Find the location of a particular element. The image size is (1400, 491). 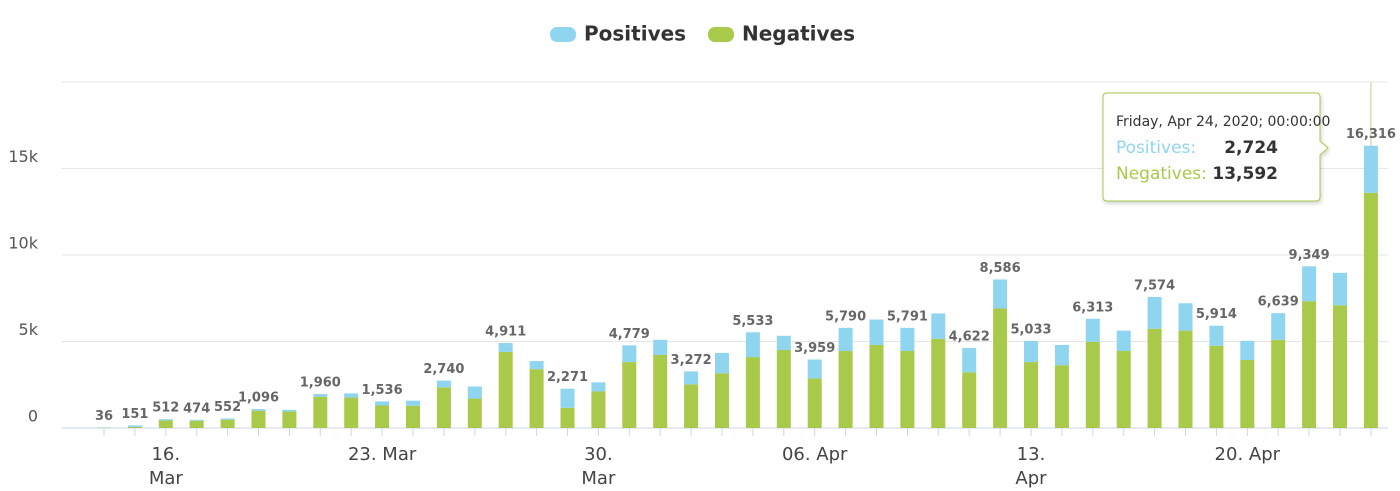

total-label: 2,271 is located at coordinates (567, 377).